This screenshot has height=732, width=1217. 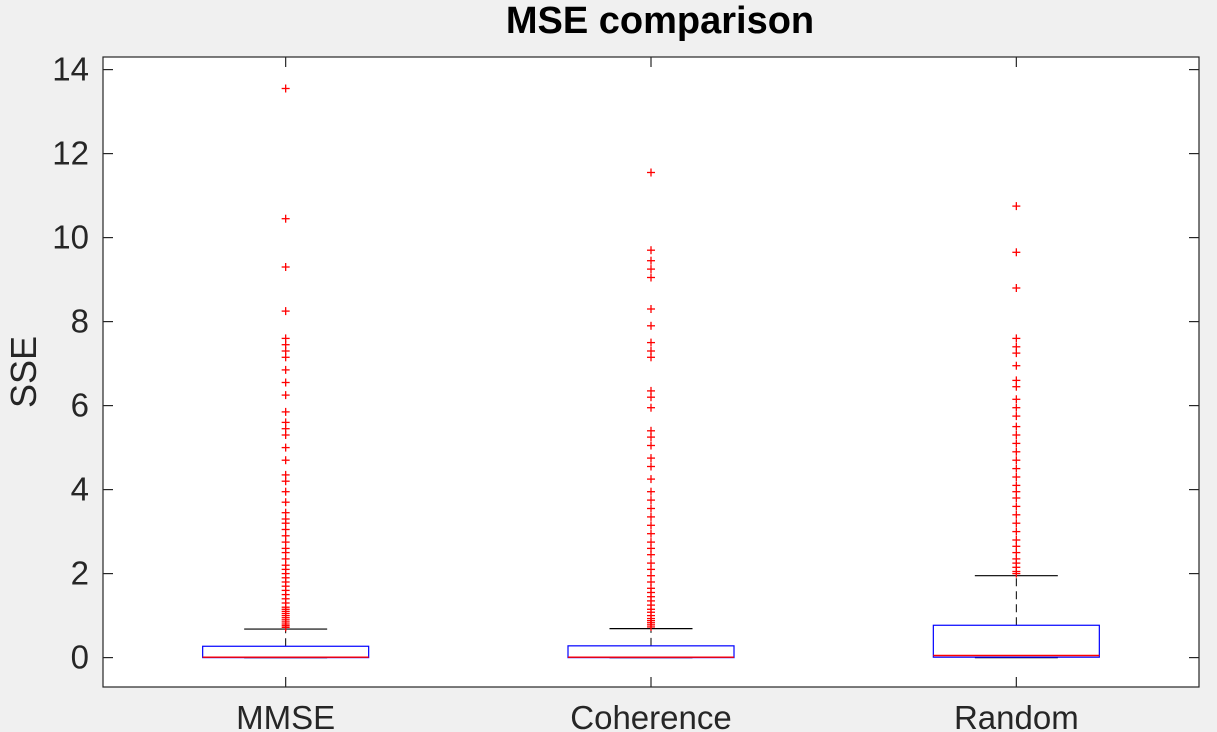 I want to click on y-tick-label: 4, so click(x=80, y=489).